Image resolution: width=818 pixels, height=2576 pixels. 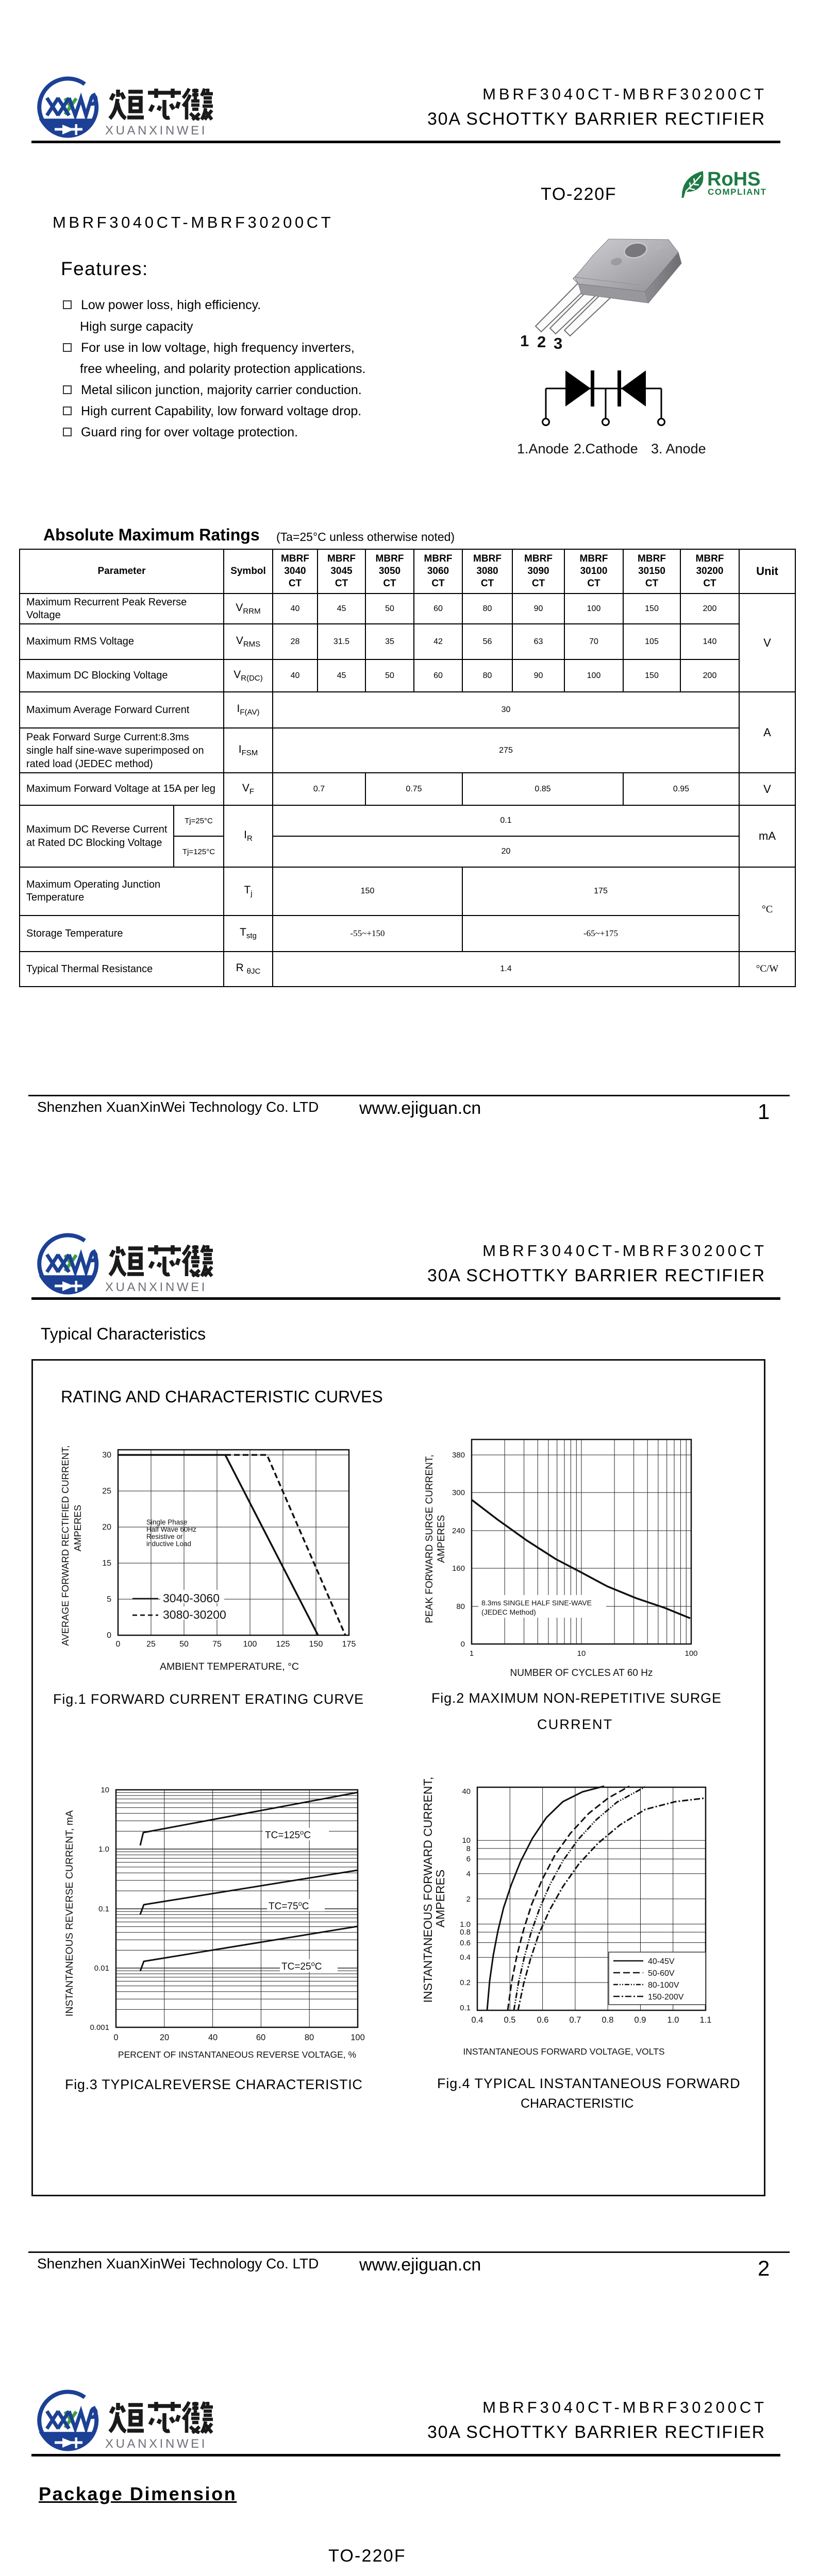 I want to click on svg-text: 8, so click(x=468, y=1849).